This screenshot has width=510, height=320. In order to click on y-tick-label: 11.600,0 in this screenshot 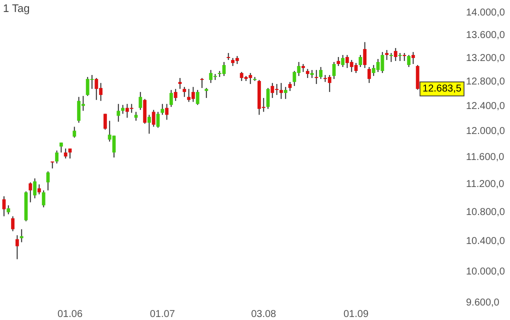, I will do `click(485, 158)`.